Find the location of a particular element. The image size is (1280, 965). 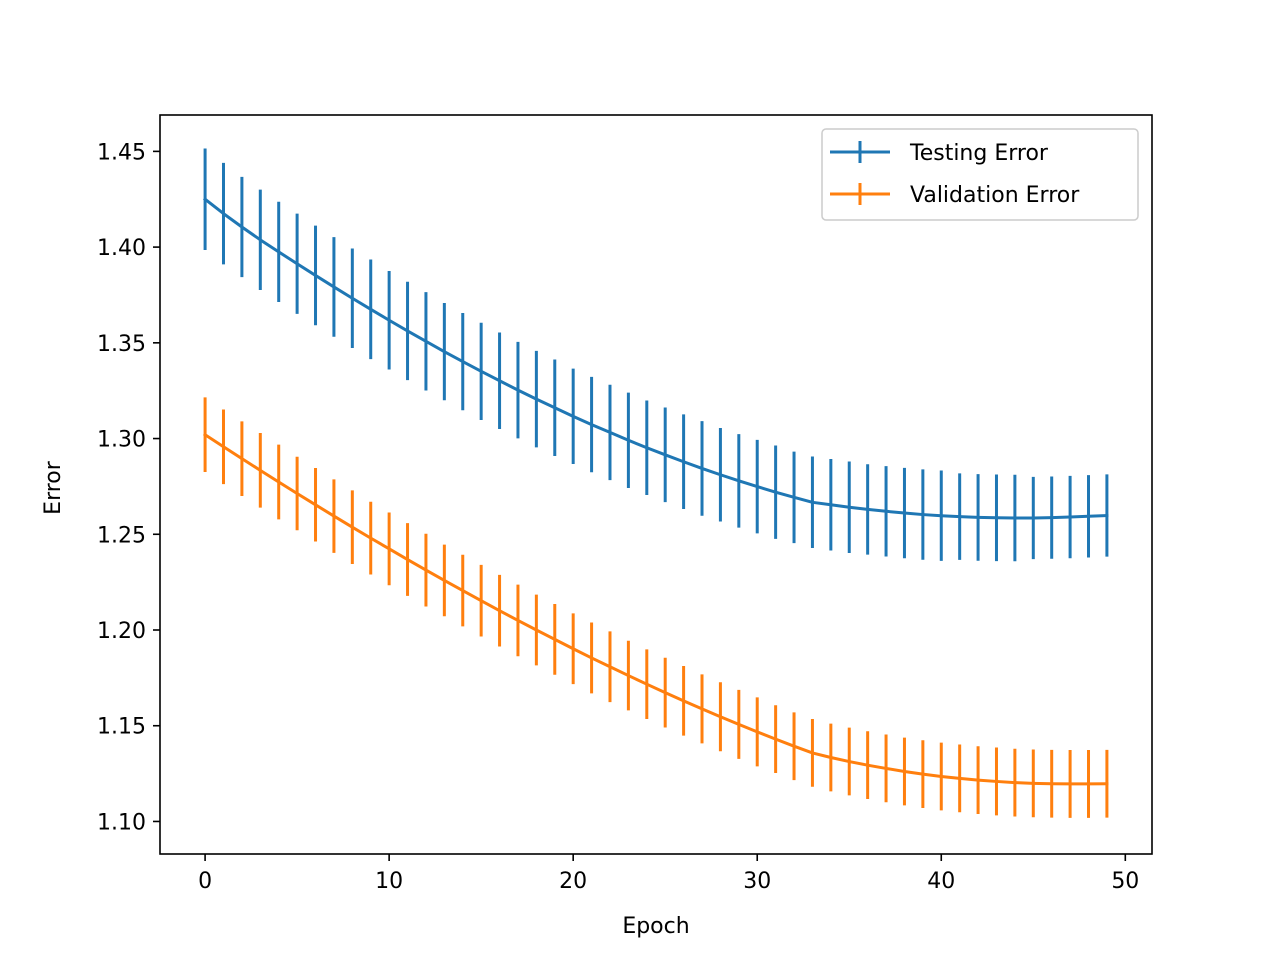

x-tick-label-0: 0 is located at coordinates (205, 881).